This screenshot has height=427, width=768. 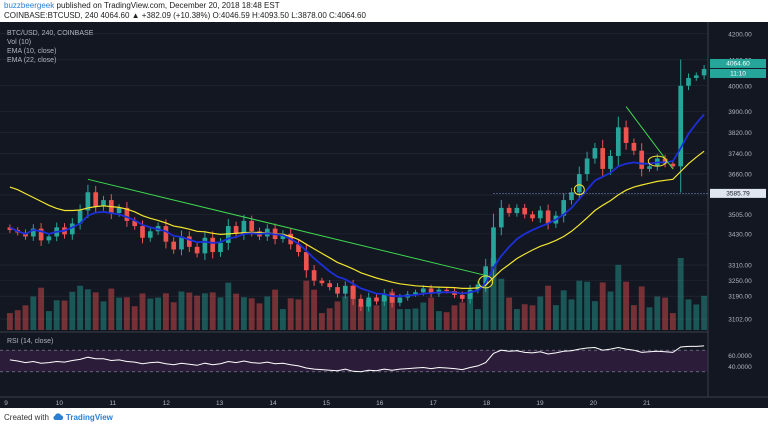 What do you see at coordinates (6, 403) in the screenshot?
I see `time-tick-label: 9` at bounding box center [6, 403].